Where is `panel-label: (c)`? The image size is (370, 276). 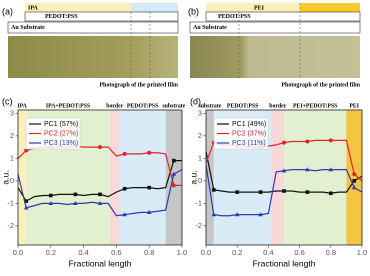
panel-label: (c) is located at coordinates (7, 101).